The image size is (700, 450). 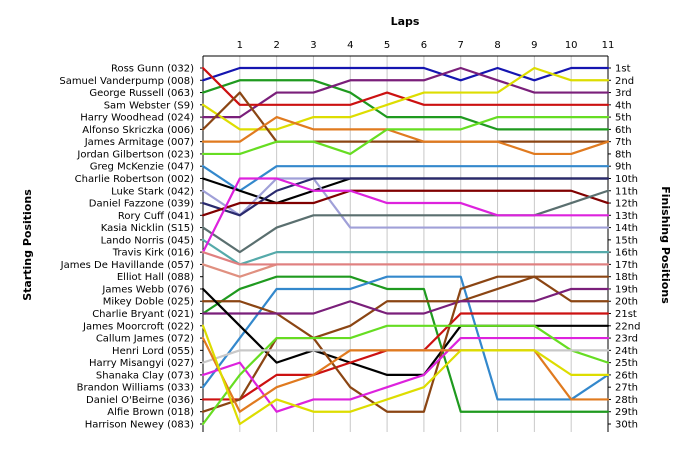 I want to click on x-tick-label: 8, so click(x=497, y=45).